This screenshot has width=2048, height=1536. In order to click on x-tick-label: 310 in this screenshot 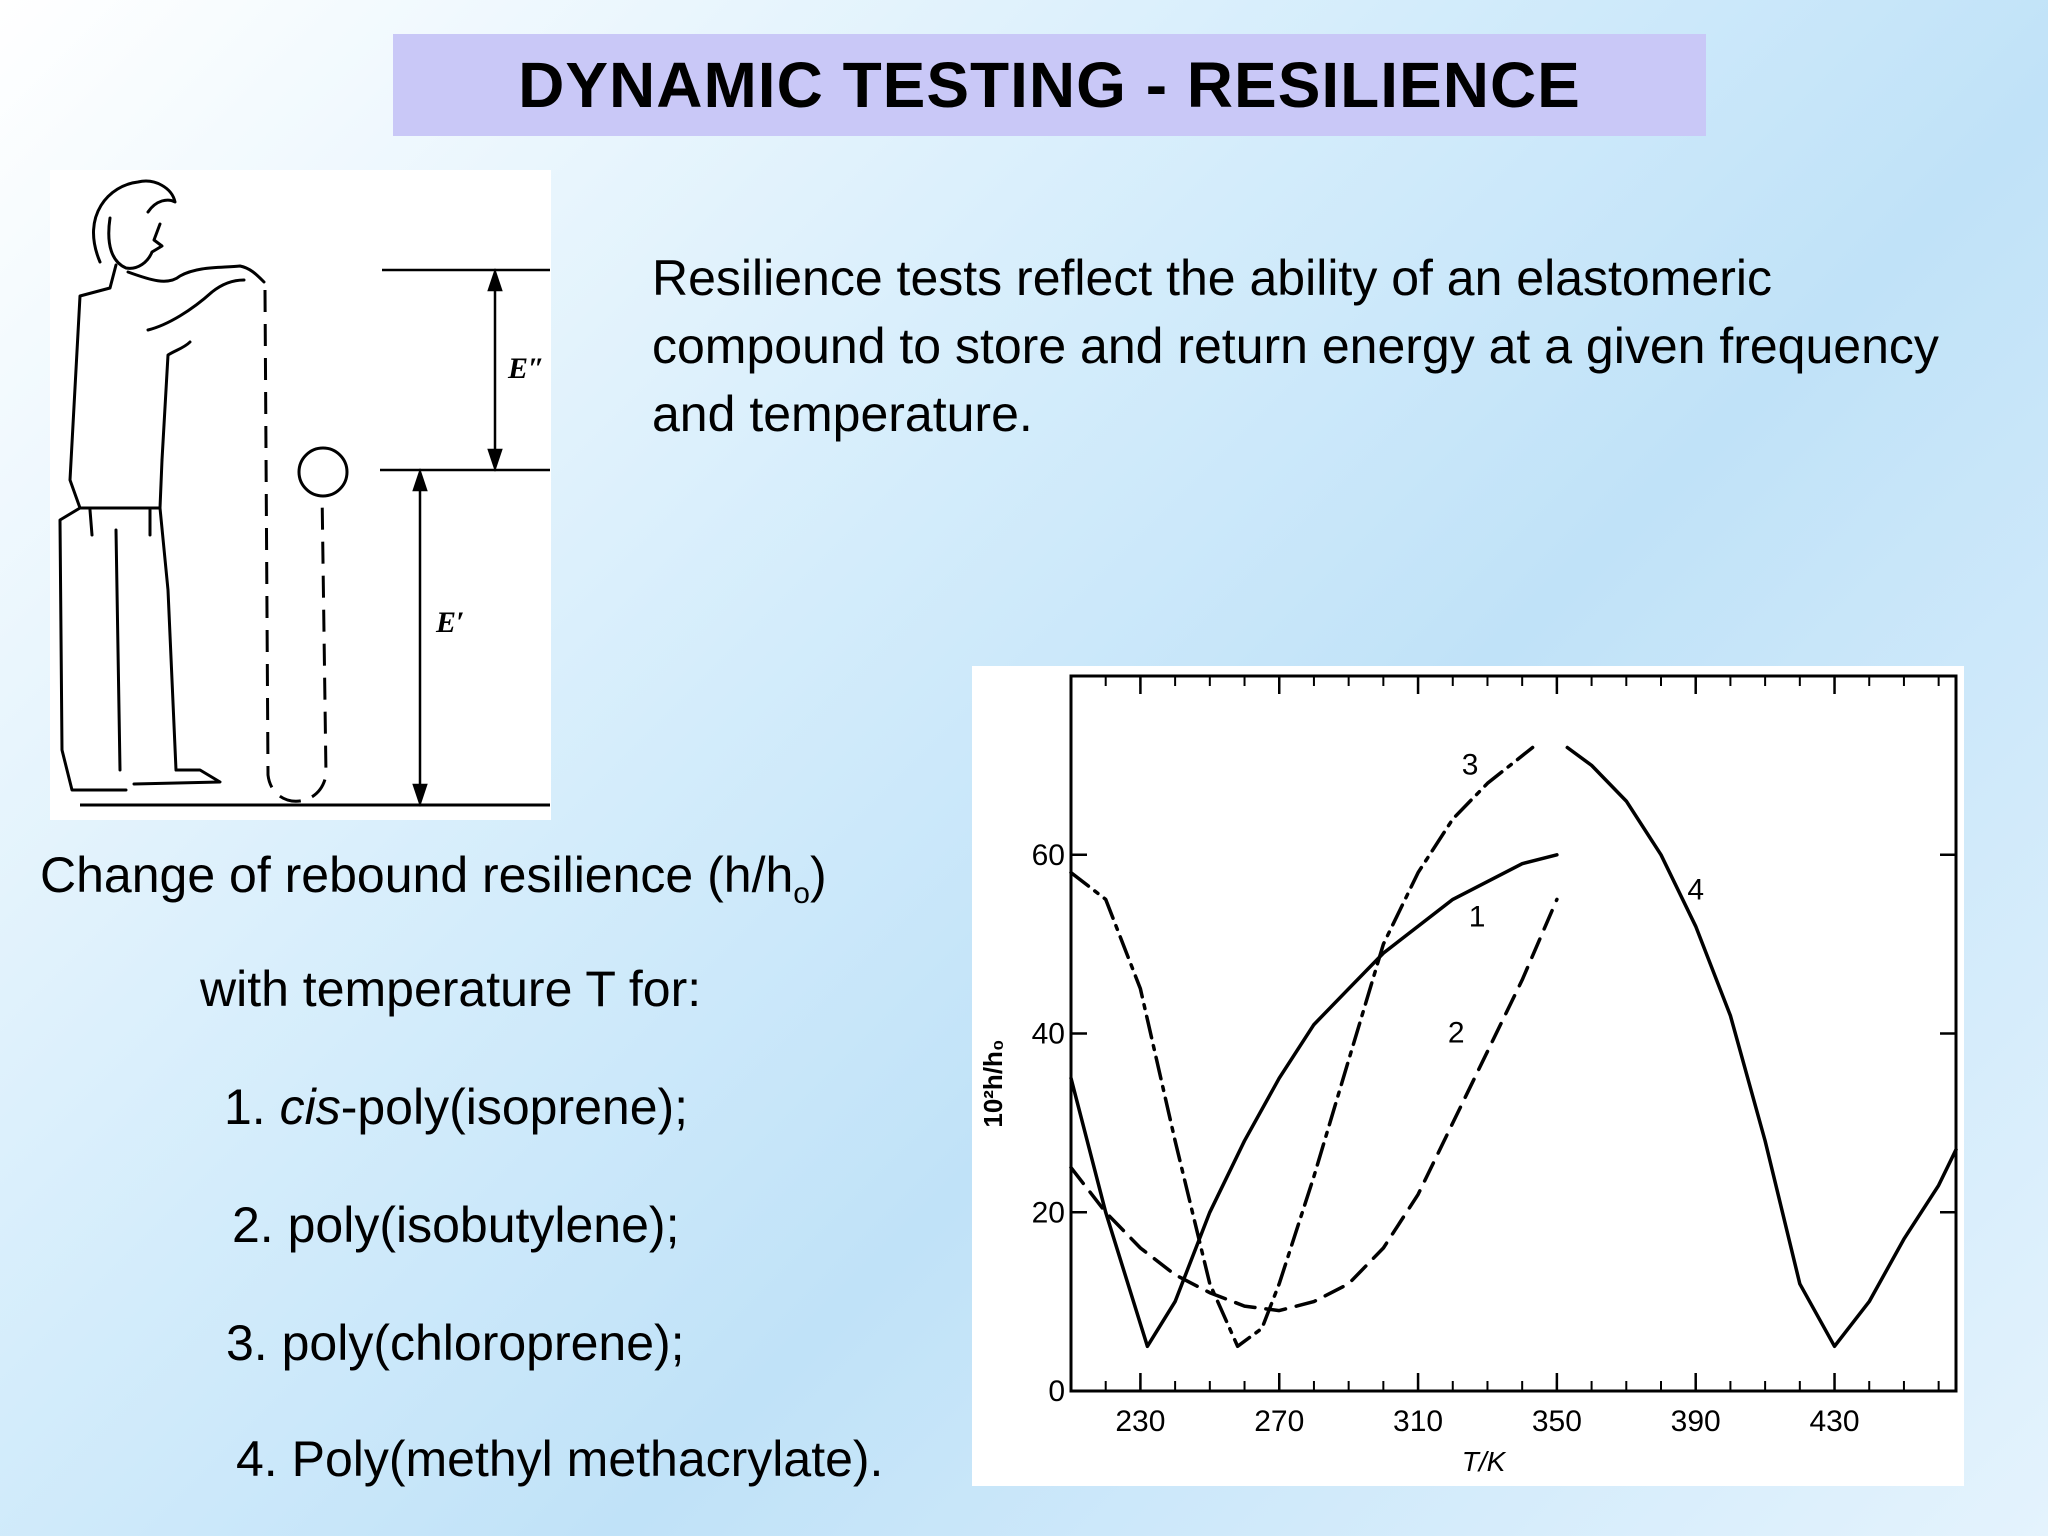, I will do `click(1418, 1421)`.